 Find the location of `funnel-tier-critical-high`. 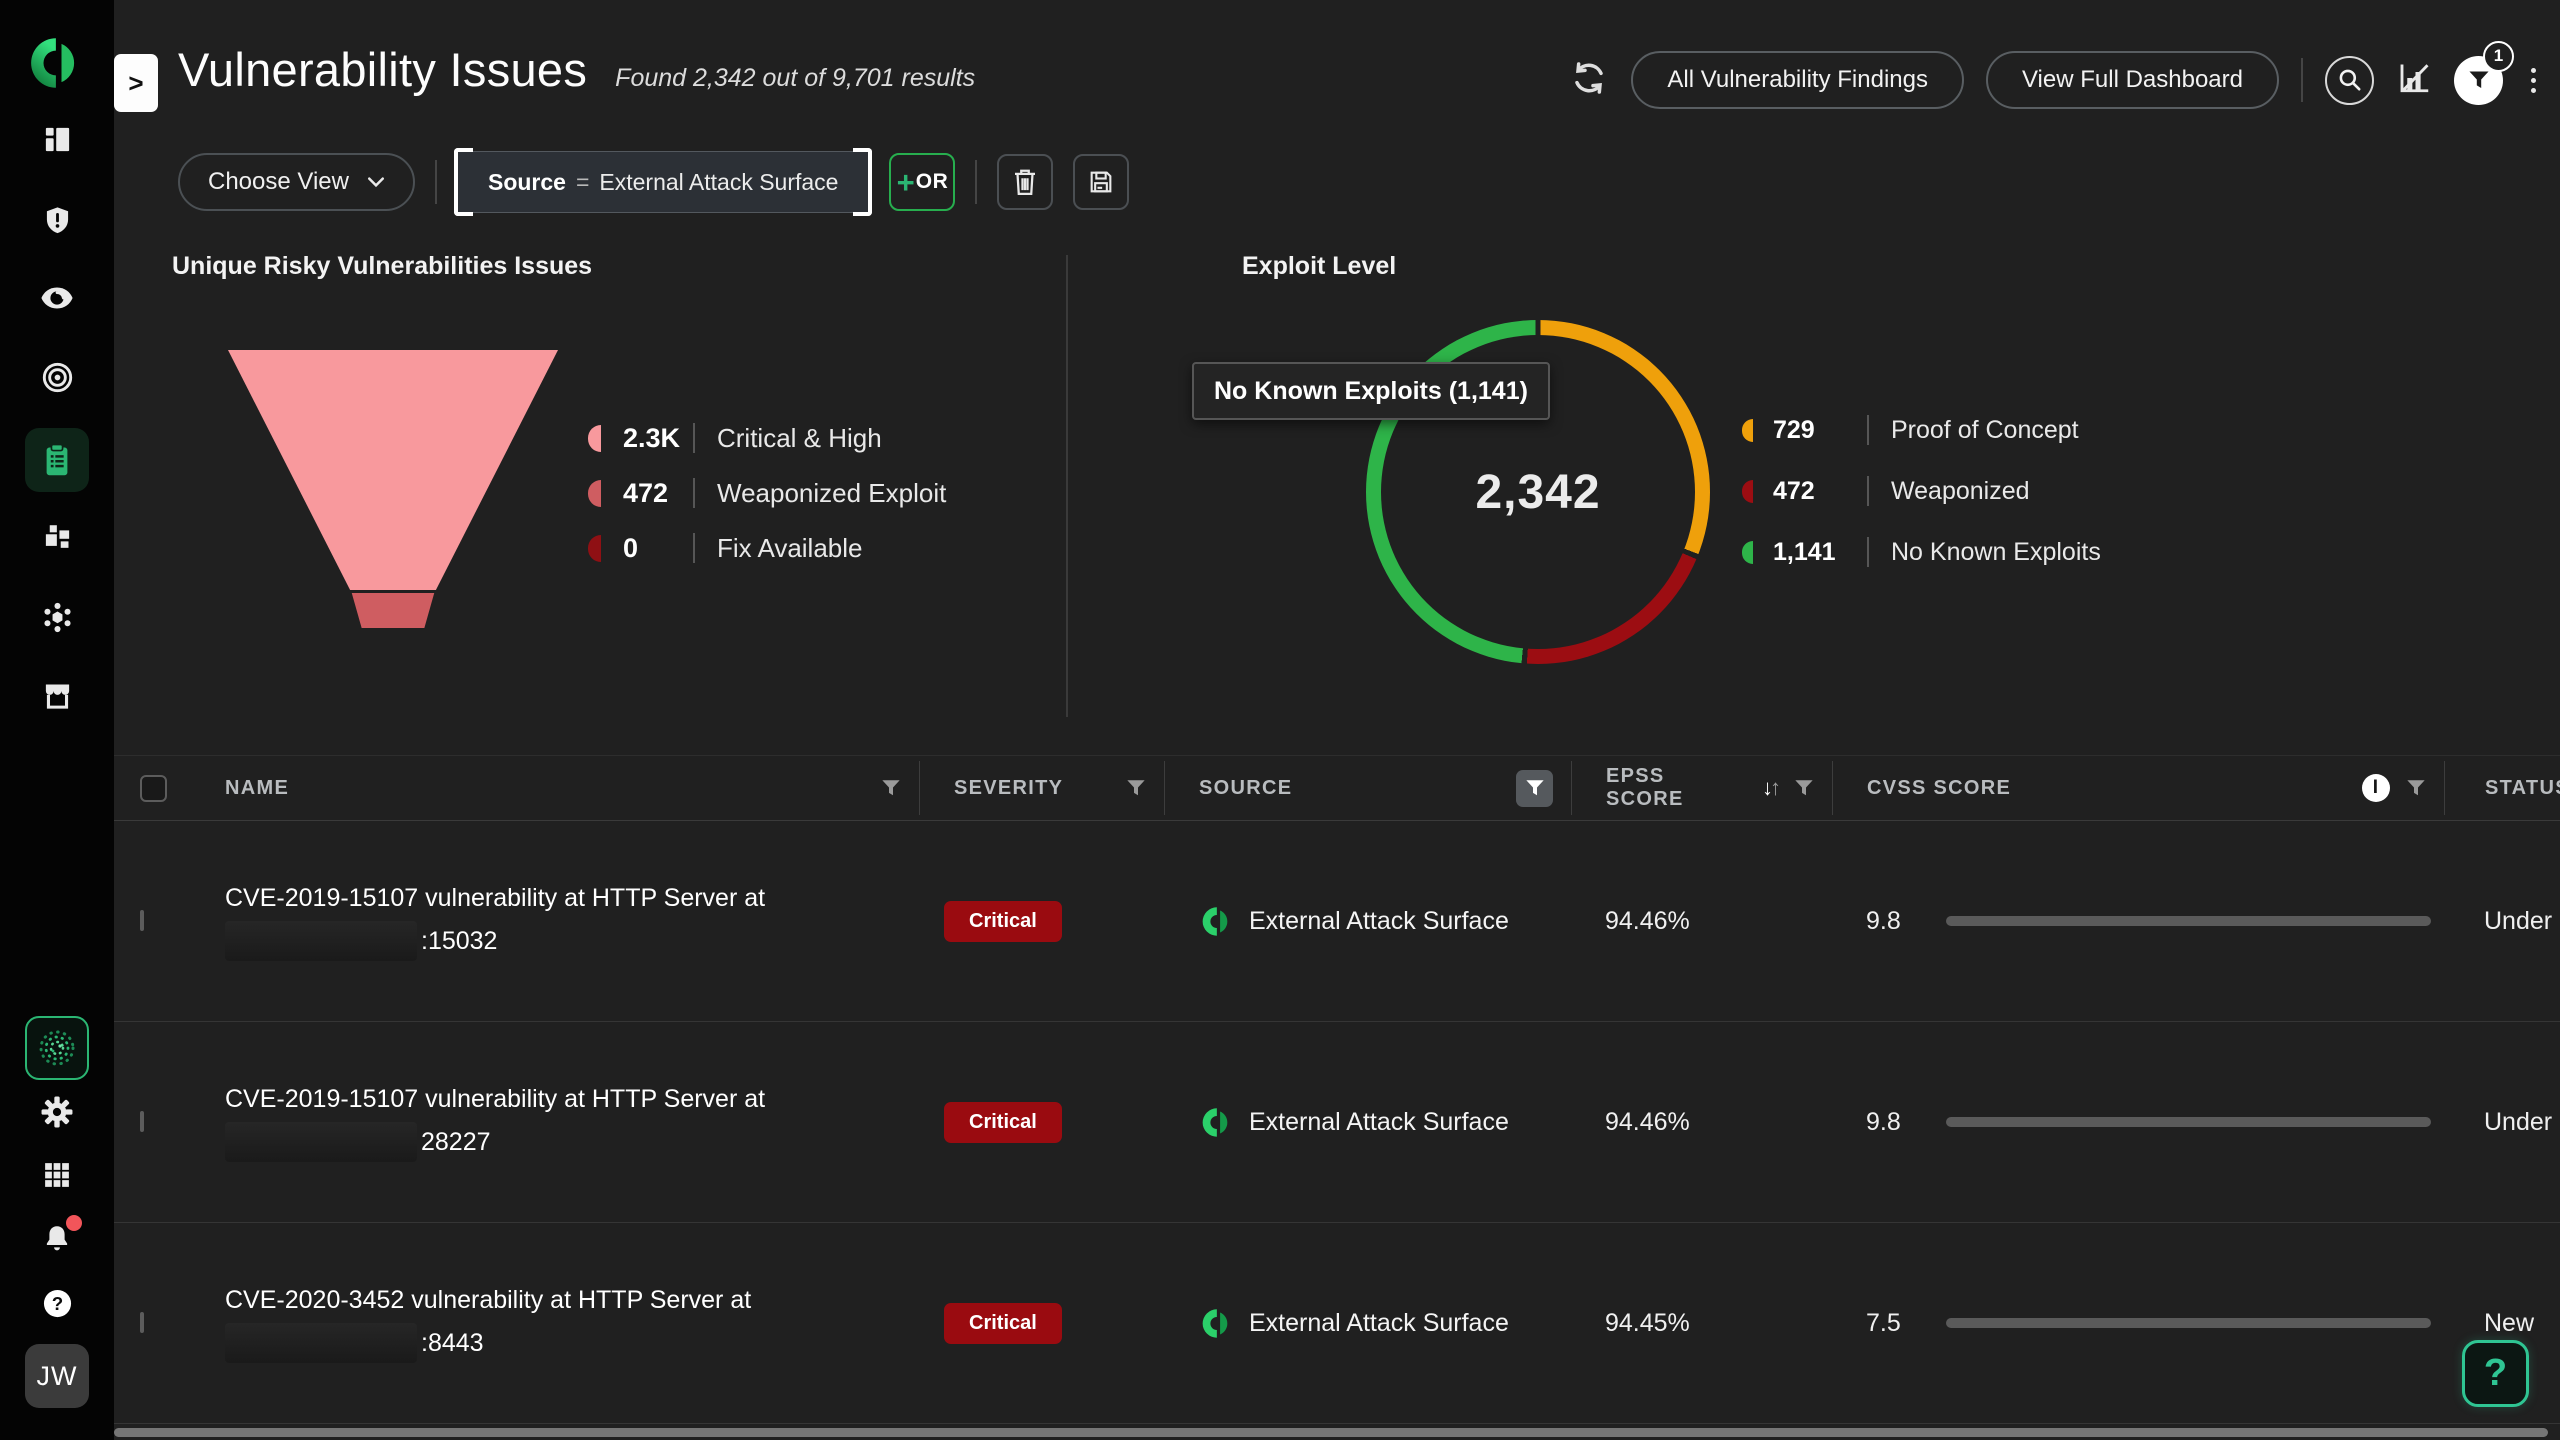

funnel-tier-critical-high is located at coordinates (393, 470).